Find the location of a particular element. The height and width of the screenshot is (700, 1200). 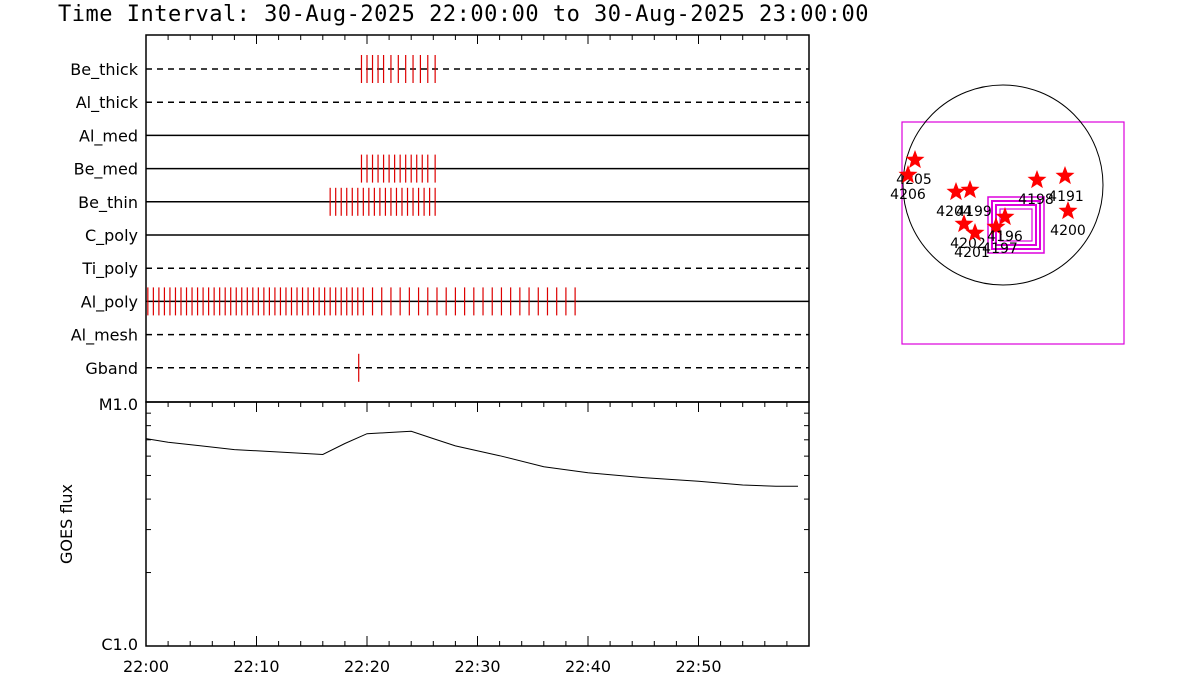

solar-limb is located at coordinates (1003, 185).